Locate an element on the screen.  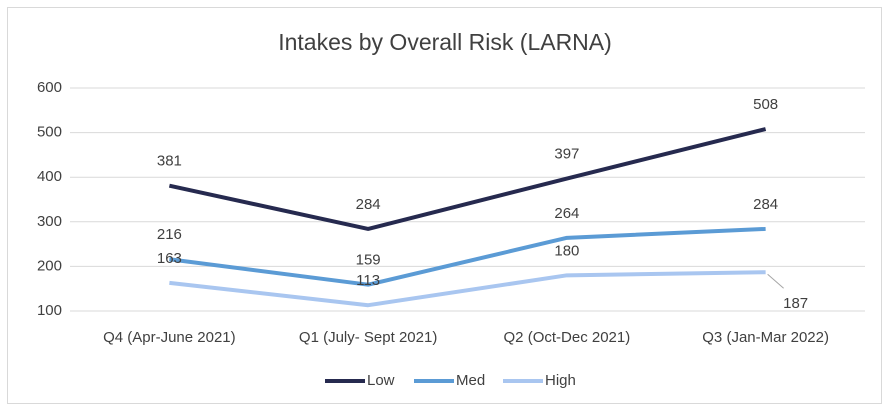
data-label: 187 is located at coordinates (795, 303).